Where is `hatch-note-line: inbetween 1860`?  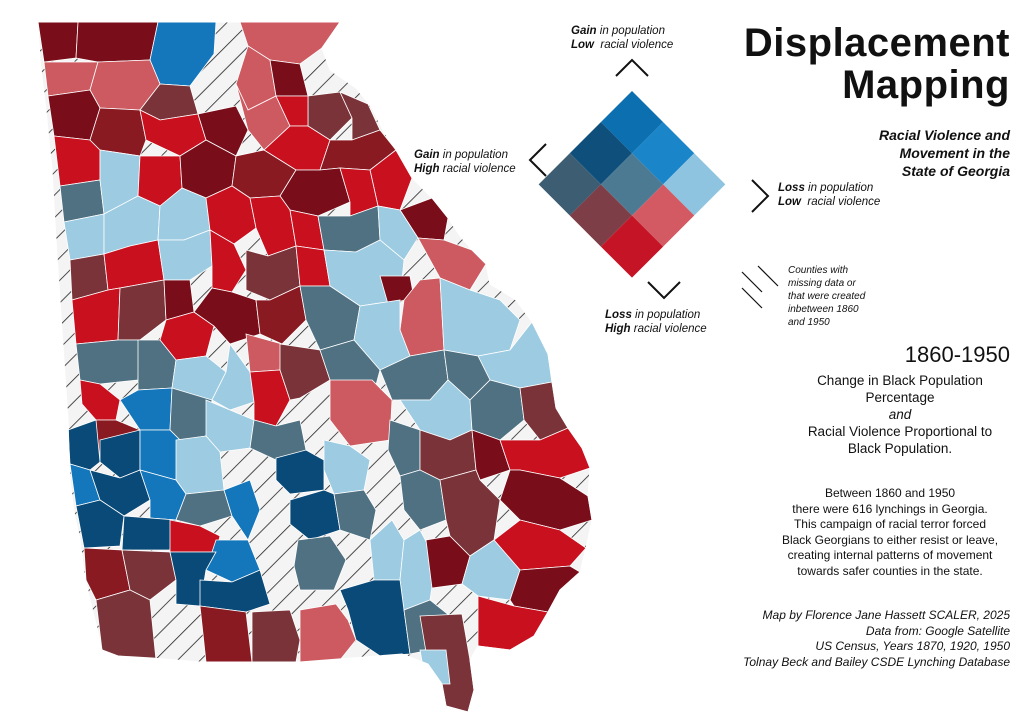
hatch-note-line: inbetween 1860 is located at coordinates (823, 309).